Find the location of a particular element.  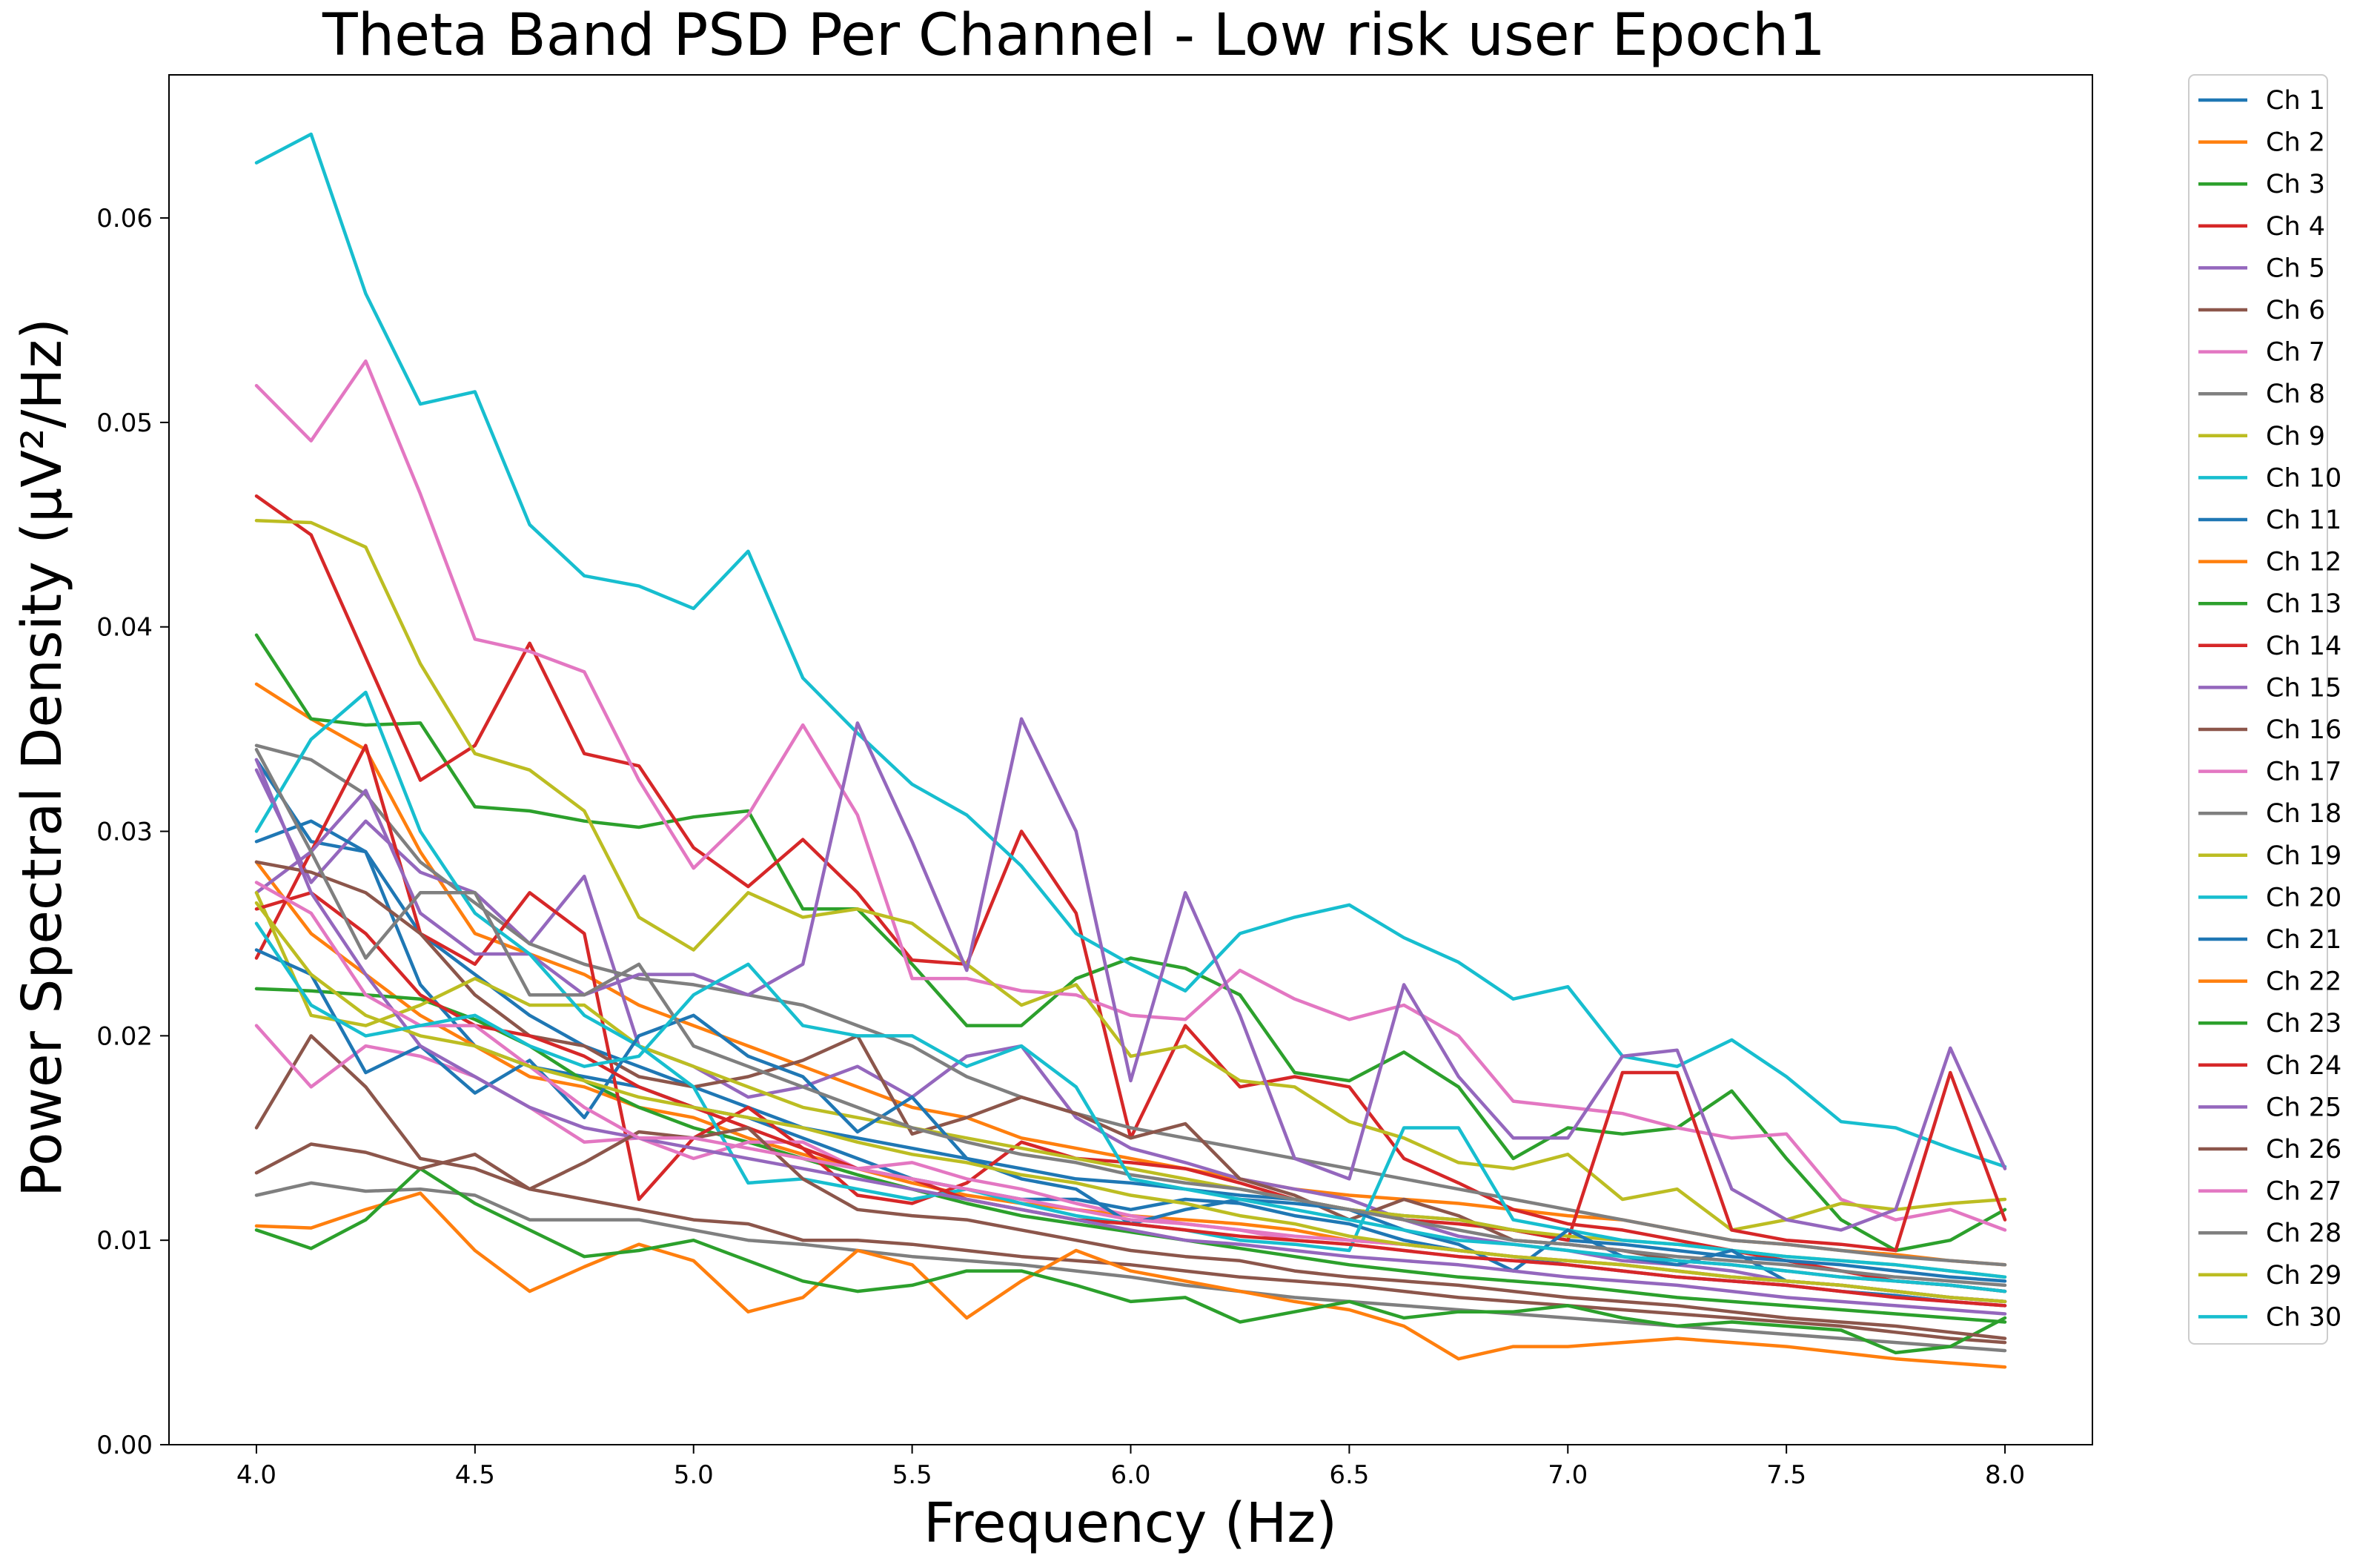

legend-label-ch-11: Ch 11 is located at coordinates (2304, 520).